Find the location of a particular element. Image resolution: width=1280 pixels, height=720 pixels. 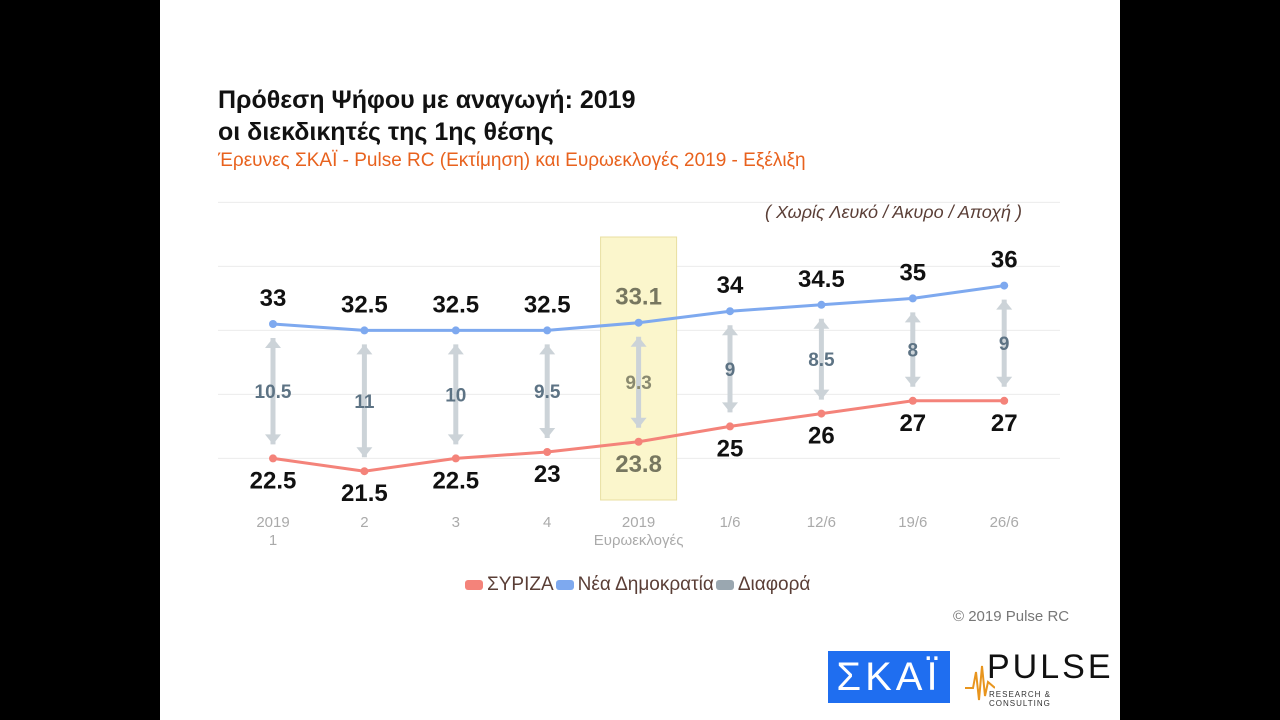

copyright: © 2019 Pulse RC is located at coordinates (1011, 616).